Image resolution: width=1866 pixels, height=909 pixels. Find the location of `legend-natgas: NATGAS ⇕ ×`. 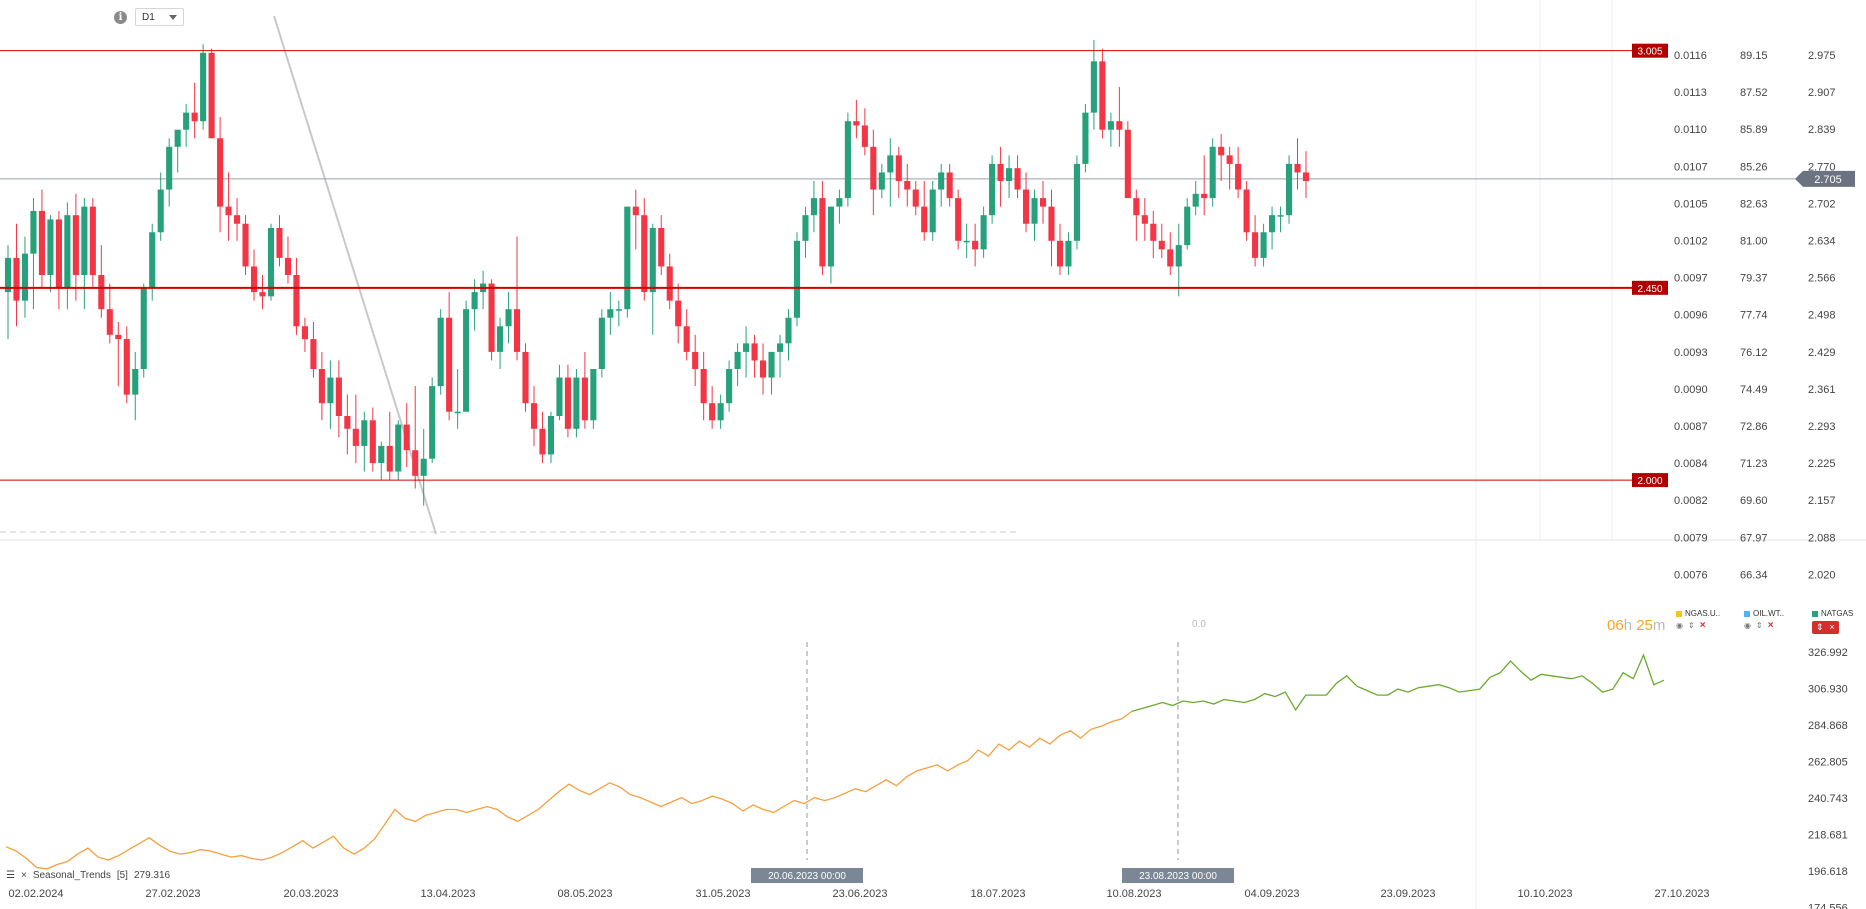

legend-natgas: NATGAS ⇕ × is located at coordinates (1832, 621).